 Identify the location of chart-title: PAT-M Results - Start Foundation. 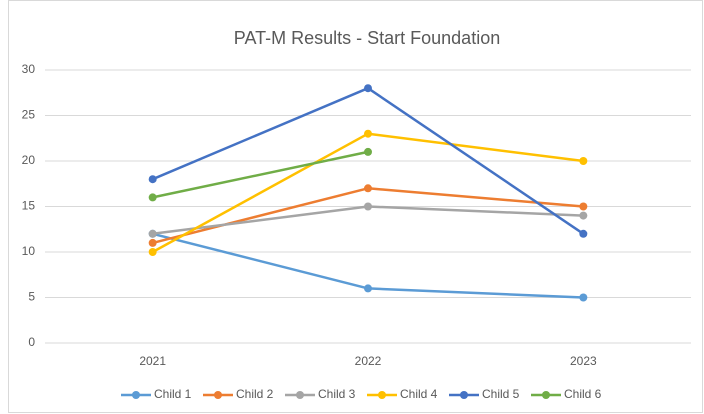
(367, 38).